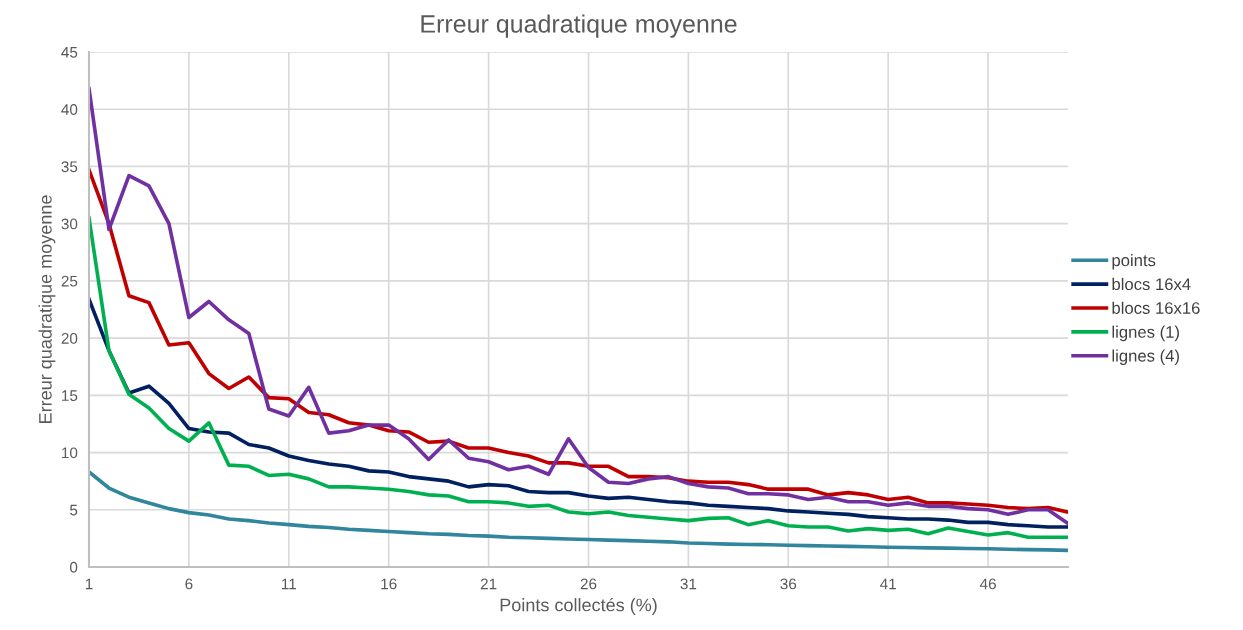  What do you see at coordinates (189, 584) in the screenshot?
I see `x-tick-label: 6` at bounding box center [189, 584].